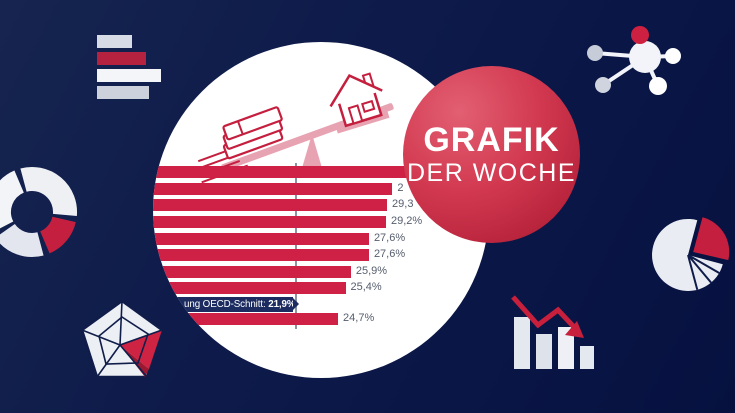  Describe the element at coordinates (400, 188) in the screenshot. I see `bar-value-label: 2` at that location.